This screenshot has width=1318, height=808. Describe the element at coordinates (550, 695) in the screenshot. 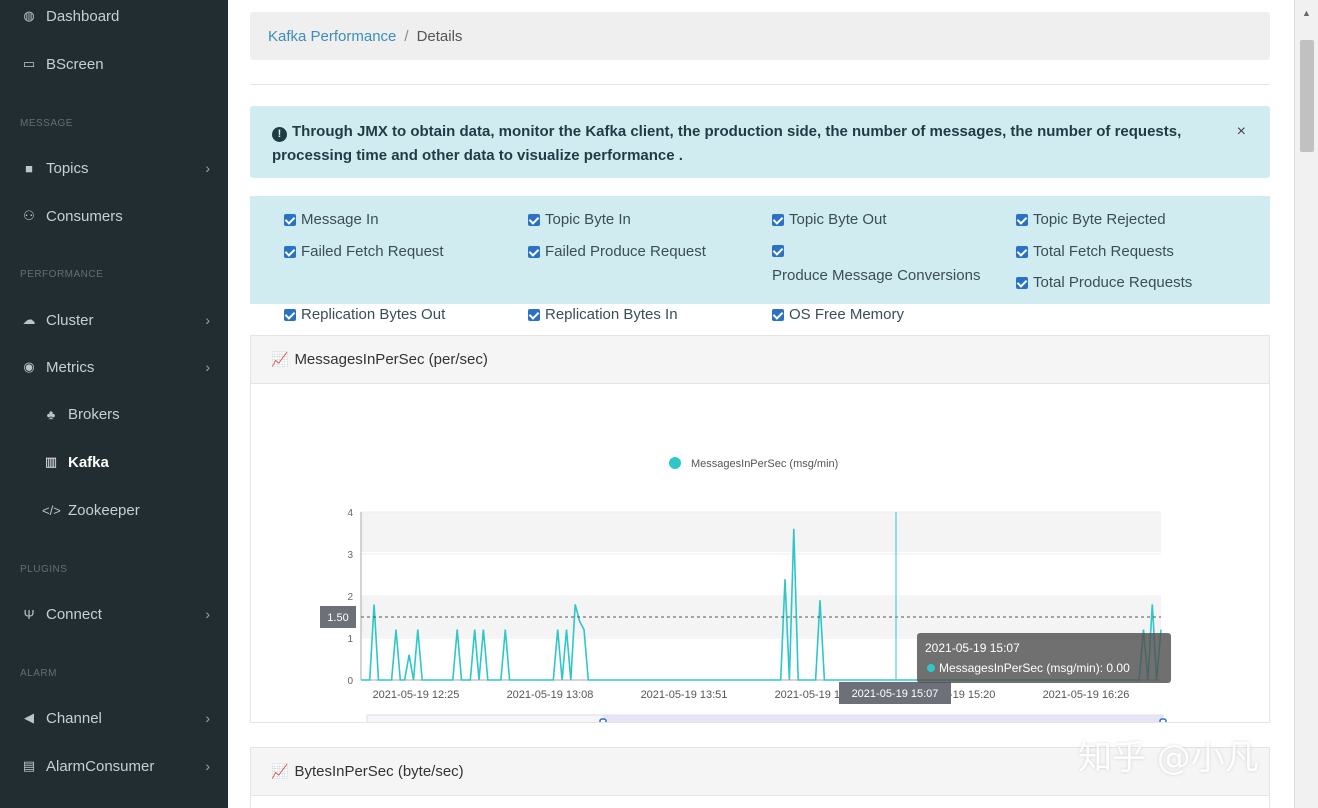

I see `x-tick-label: 2021-05-19 13:08` at that location.